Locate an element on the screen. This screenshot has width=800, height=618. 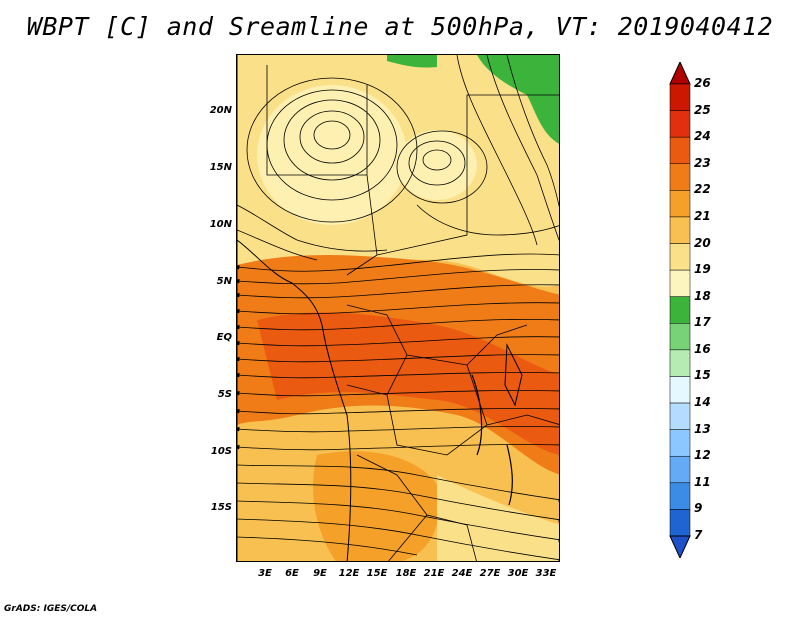
lon-label: 33E is located at coordinates (546, 573).